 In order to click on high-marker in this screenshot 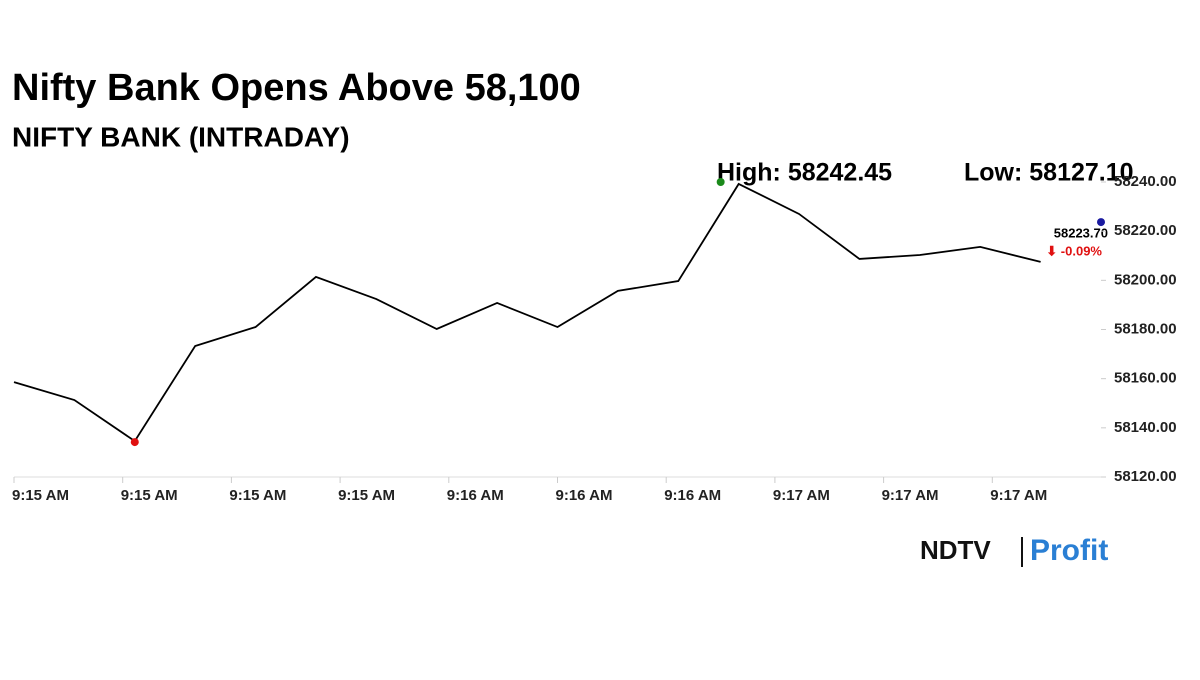, I will do `click(720, 182)`.